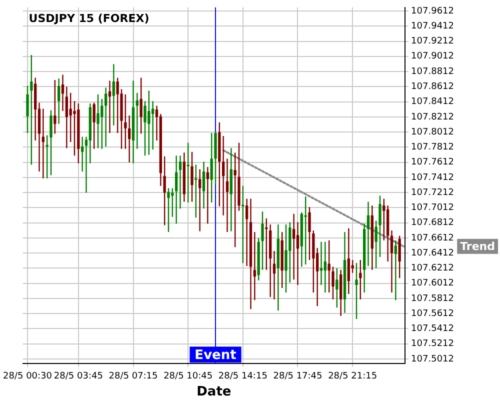 Image resolution: width=500 pixels, height=400 pixels. I want to click on y-tick-label: 107.6412, so click(432, 253).